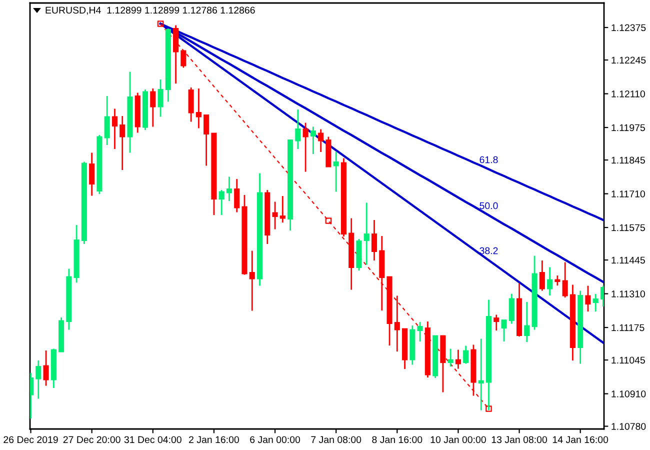 This screenshot has height=450, width=650. What do you see at coordinates (489, 160) in the screenshot?
I see `series-label: 61.8` at bounding box center [489, 160].